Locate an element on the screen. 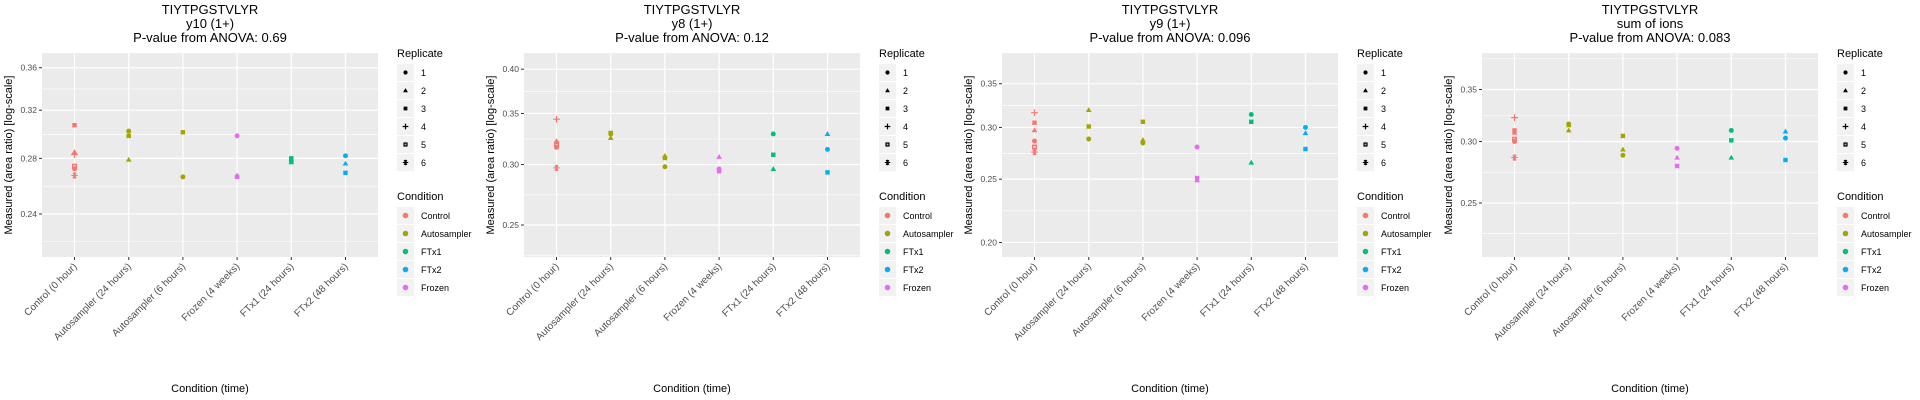 The image size is (1920, 400). legend-label: Autosampler is located at coordinates (1886, 234).